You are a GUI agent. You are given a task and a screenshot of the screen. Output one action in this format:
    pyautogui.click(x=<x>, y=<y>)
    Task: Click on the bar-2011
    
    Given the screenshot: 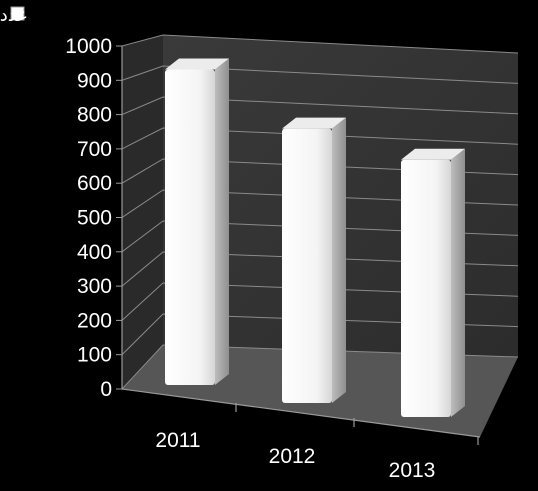 What is the action you would take?
    pyautogui.click(x=197, y=221)
    